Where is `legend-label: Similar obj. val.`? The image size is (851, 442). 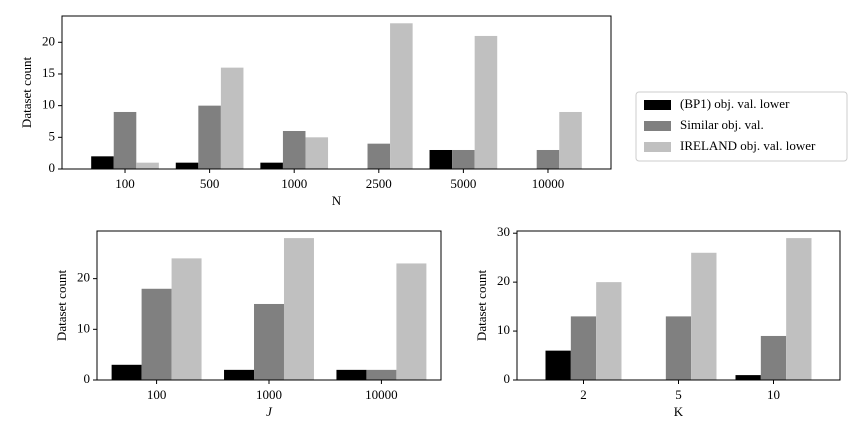
legend-label: Similar obj. val. is located at coordinates (722, 124).